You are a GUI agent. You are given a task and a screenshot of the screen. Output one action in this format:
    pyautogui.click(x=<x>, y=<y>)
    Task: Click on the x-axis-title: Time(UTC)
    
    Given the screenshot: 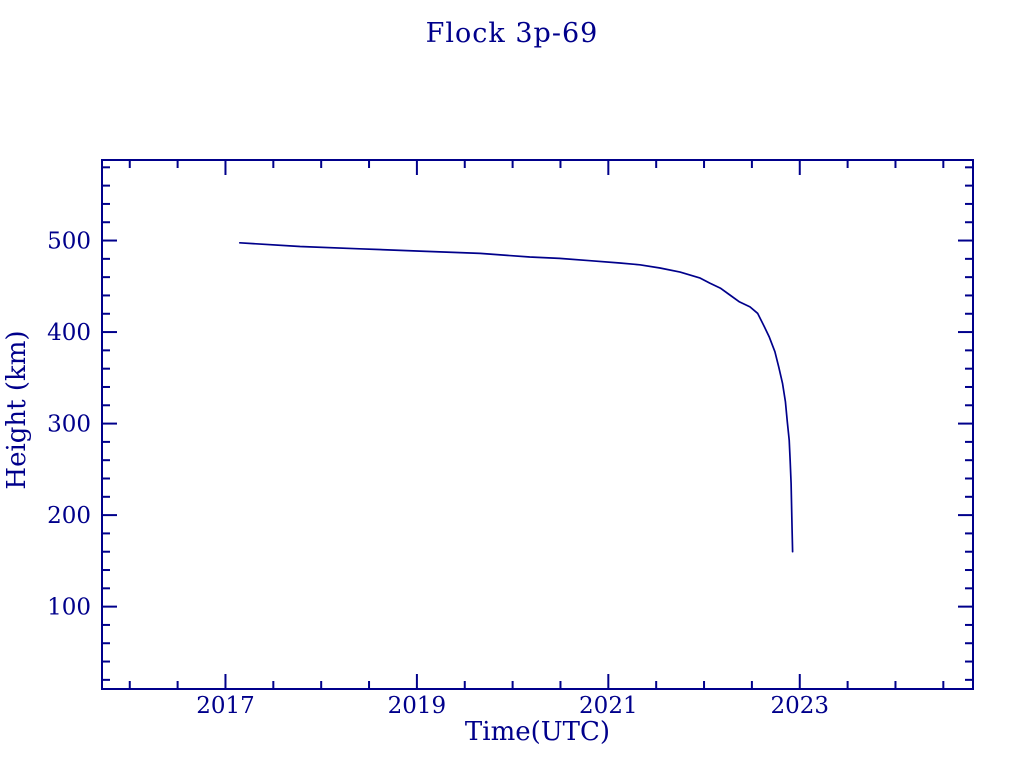 What is the action you would take?
    pyautogui.click(x=537, y=732)
    